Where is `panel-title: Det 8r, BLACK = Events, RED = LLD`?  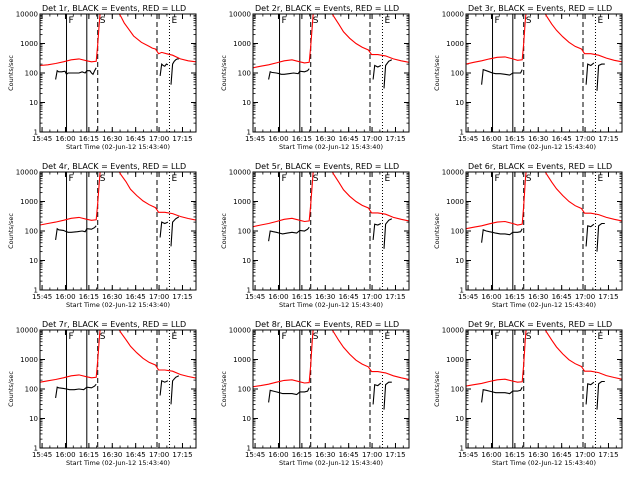 panel-title: Det 8r, BLACK = Events, RED = LLD is located at coordinates (327, 324).